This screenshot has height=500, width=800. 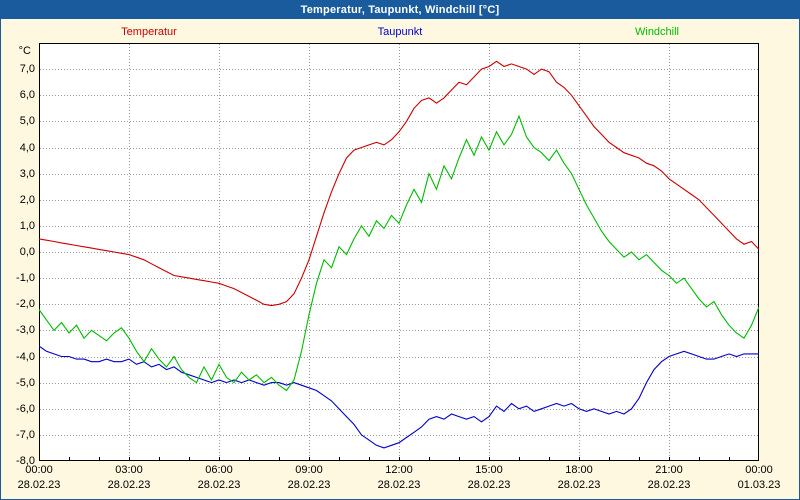 I want to click on y-tick-label: -4,0, so click(x=25, y=356).